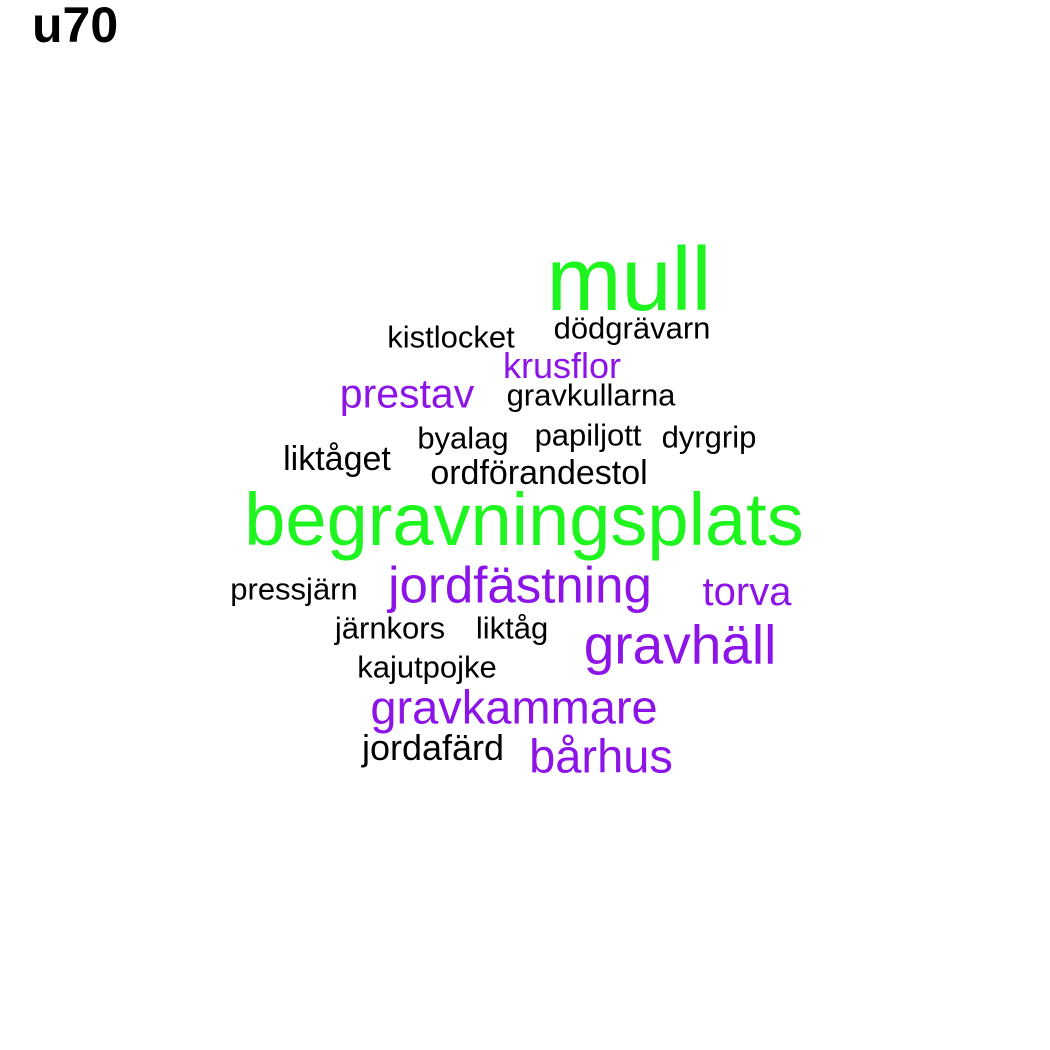 Image resolution: width=1050 pixels, height=1050 pixels. What do you see at coordinates (514, 707) in the screenshot?
I see `word-gravkammare: gravkammare` at bounding box center [514, 707].